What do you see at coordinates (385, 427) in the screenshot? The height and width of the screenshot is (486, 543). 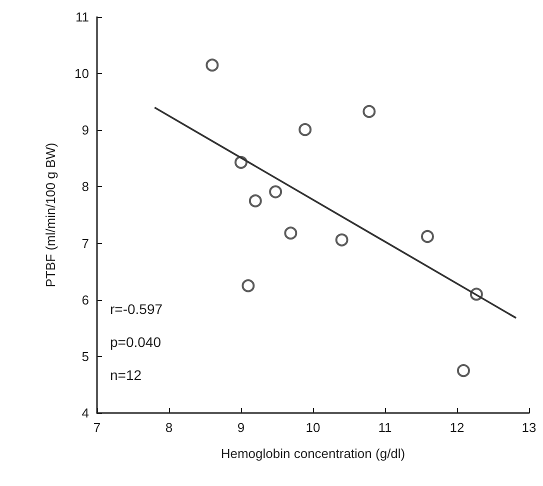 I see `x-tick-label: 11` at bounding box center [385, 427].